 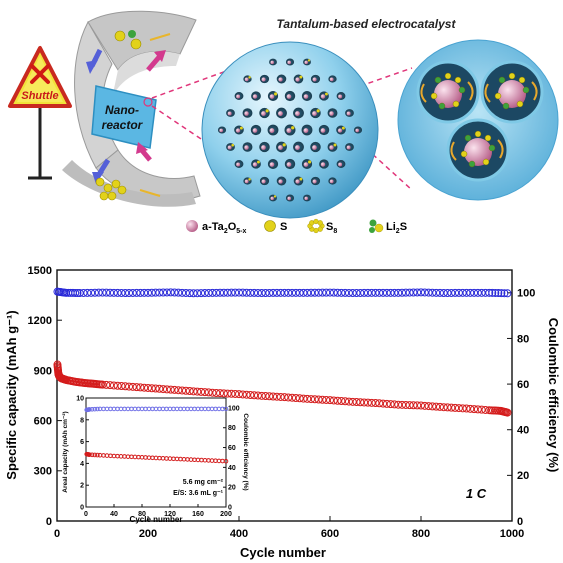 I want to click on y-tick-label: 6, so click(x=82, y=442).